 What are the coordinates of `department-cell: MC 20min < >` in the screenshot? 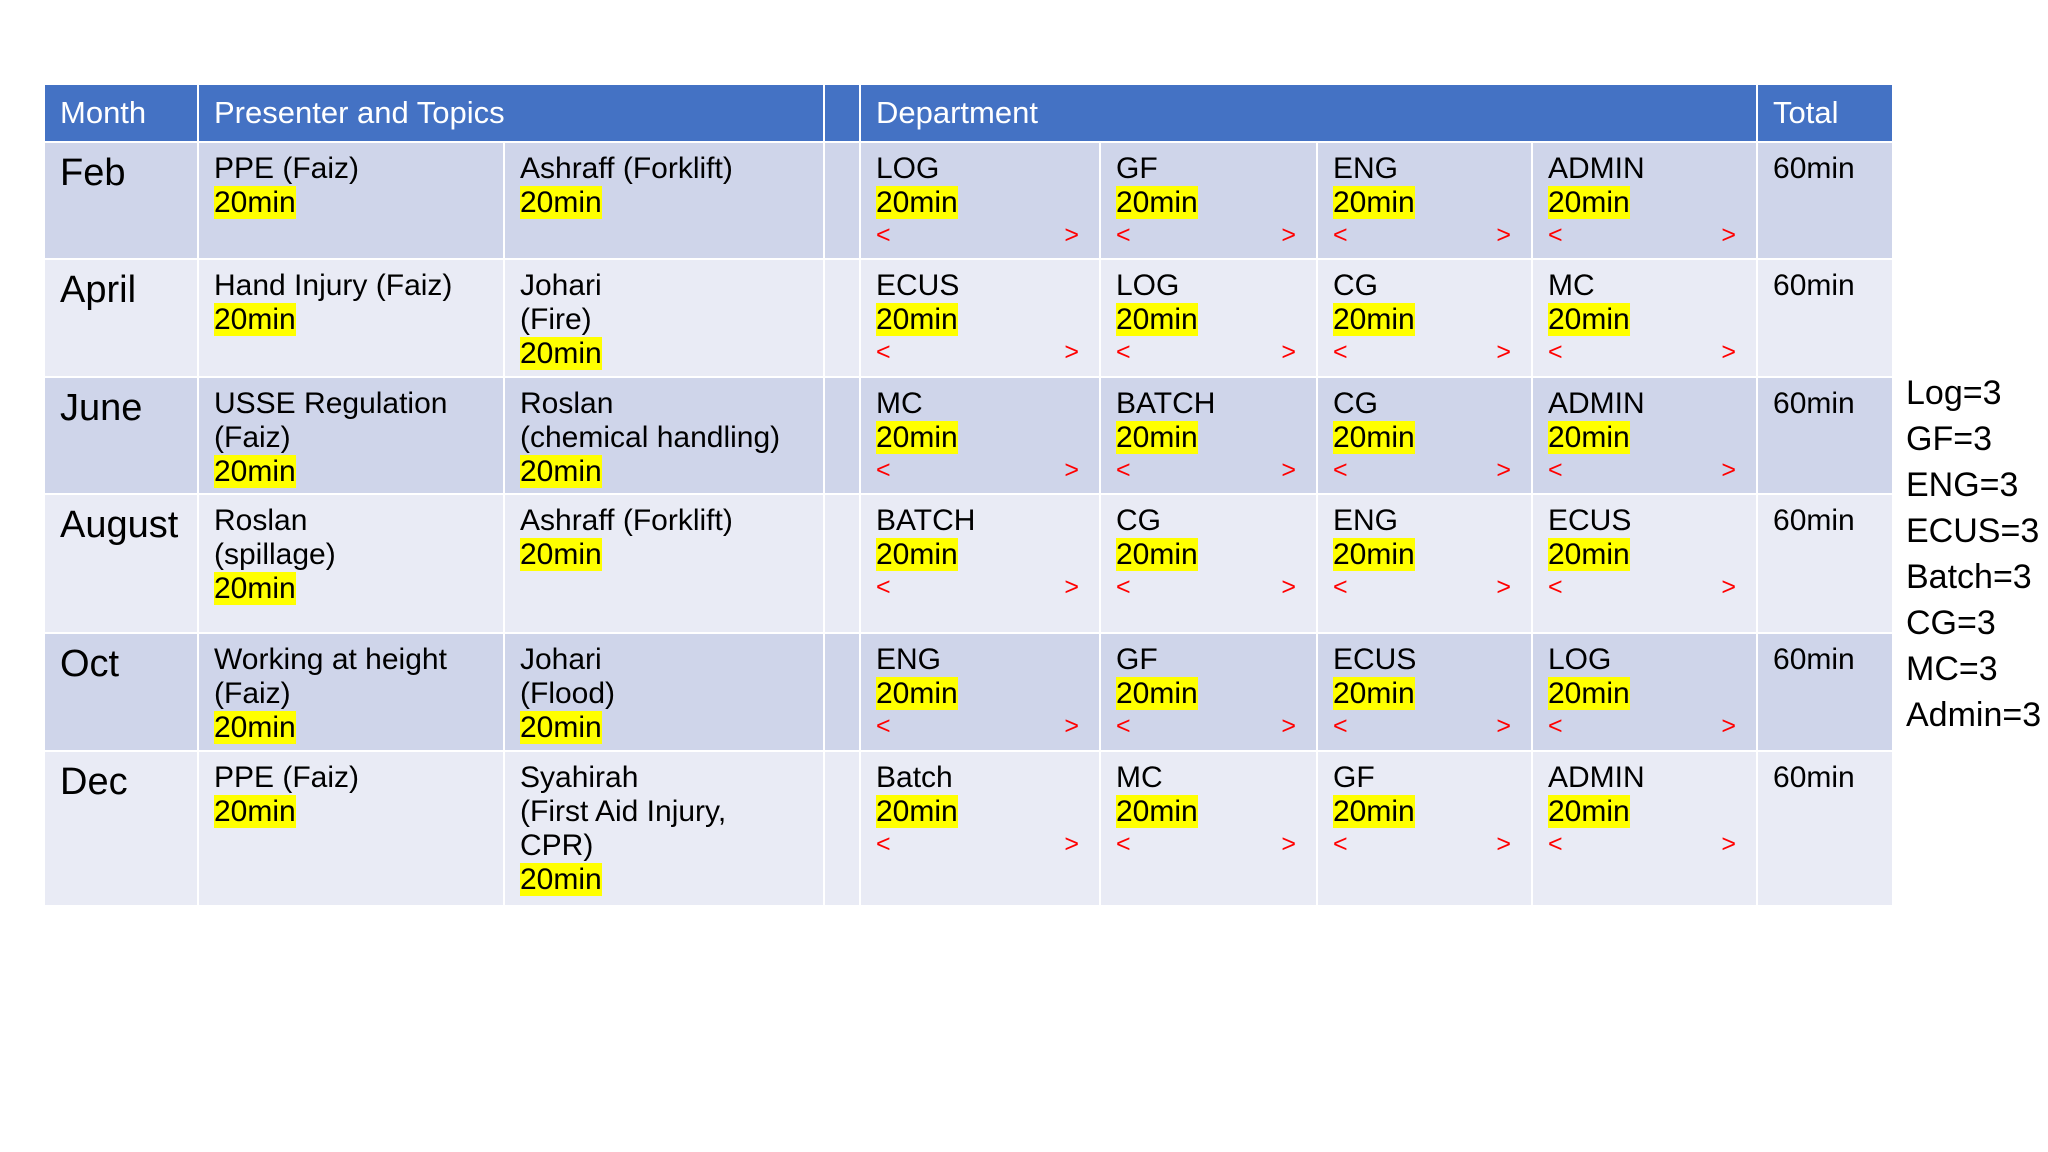 It's located at (980, 435).